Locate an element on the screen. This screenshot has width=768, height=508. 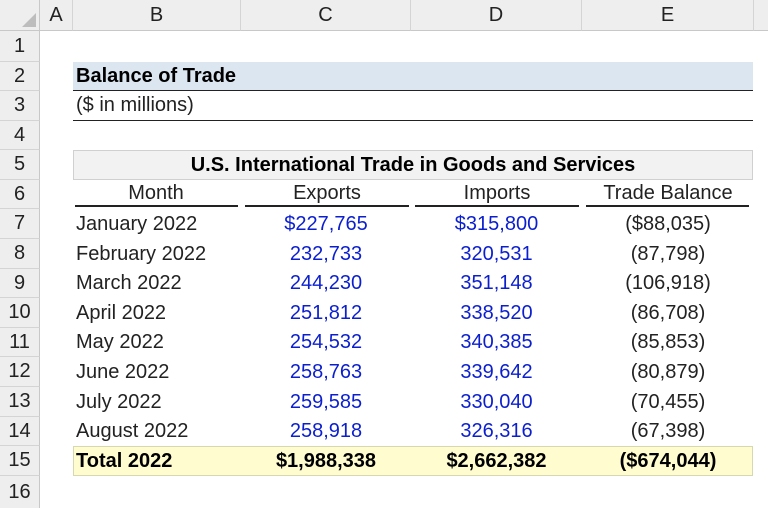
row-header-13: 13 is located at coordinates (20, 402).